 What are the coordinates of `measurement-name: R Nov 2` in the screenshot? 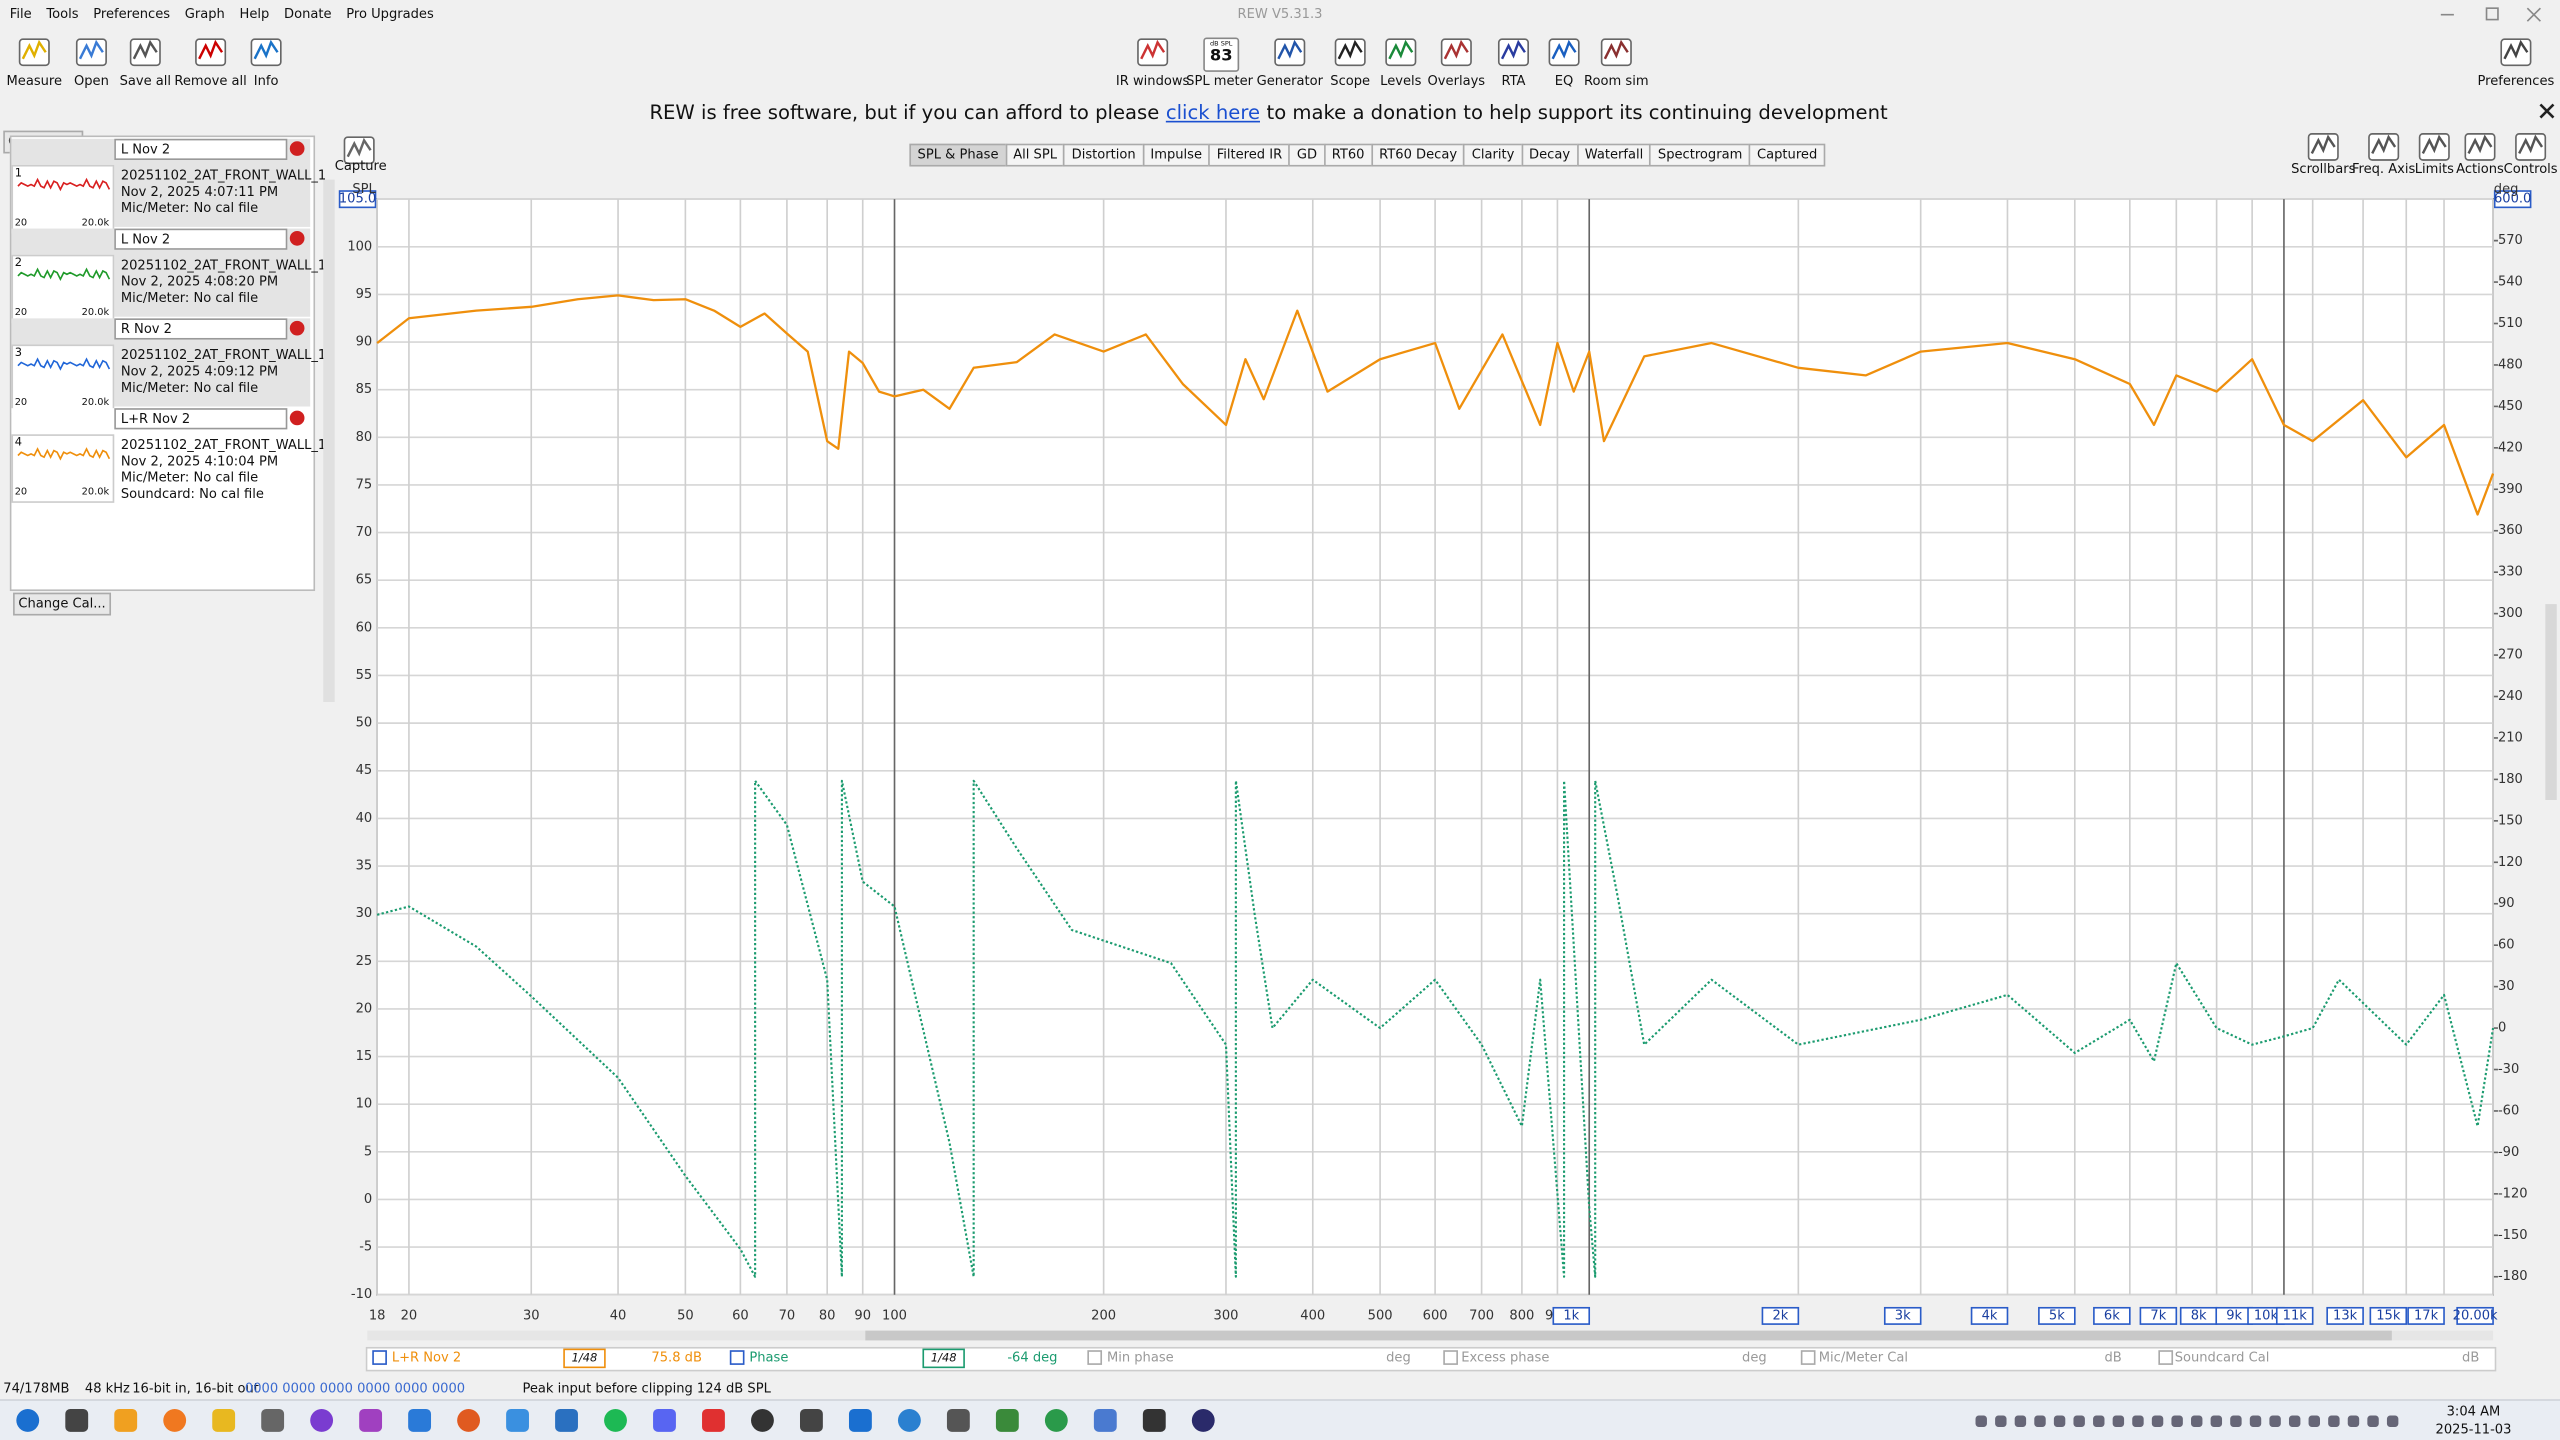 It's located at (201, 329).